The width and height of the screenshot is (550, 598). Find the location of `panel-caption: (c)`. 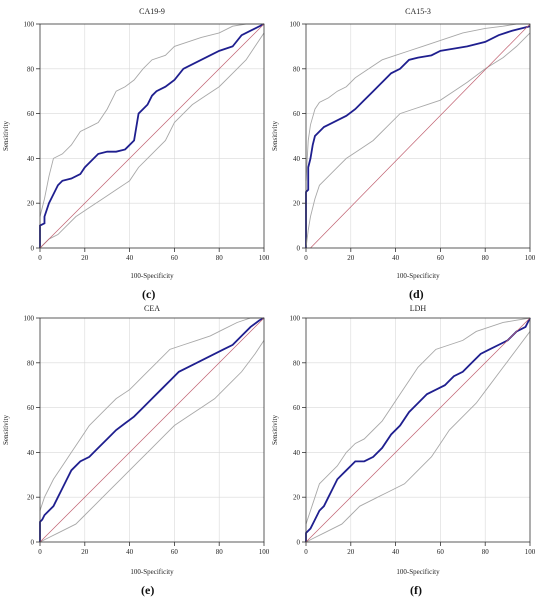

panel-caption: (c) is located at coordinates (148, 294).